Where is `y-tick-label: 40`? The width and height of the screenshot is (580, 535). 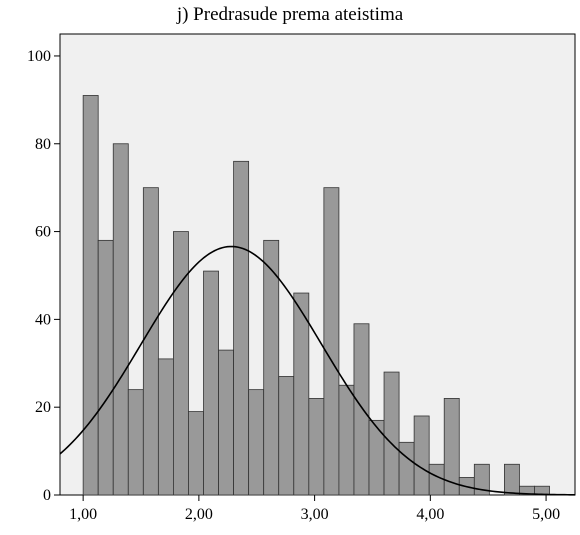 y-tick-label: 40 is located at coordinates (43, 319).